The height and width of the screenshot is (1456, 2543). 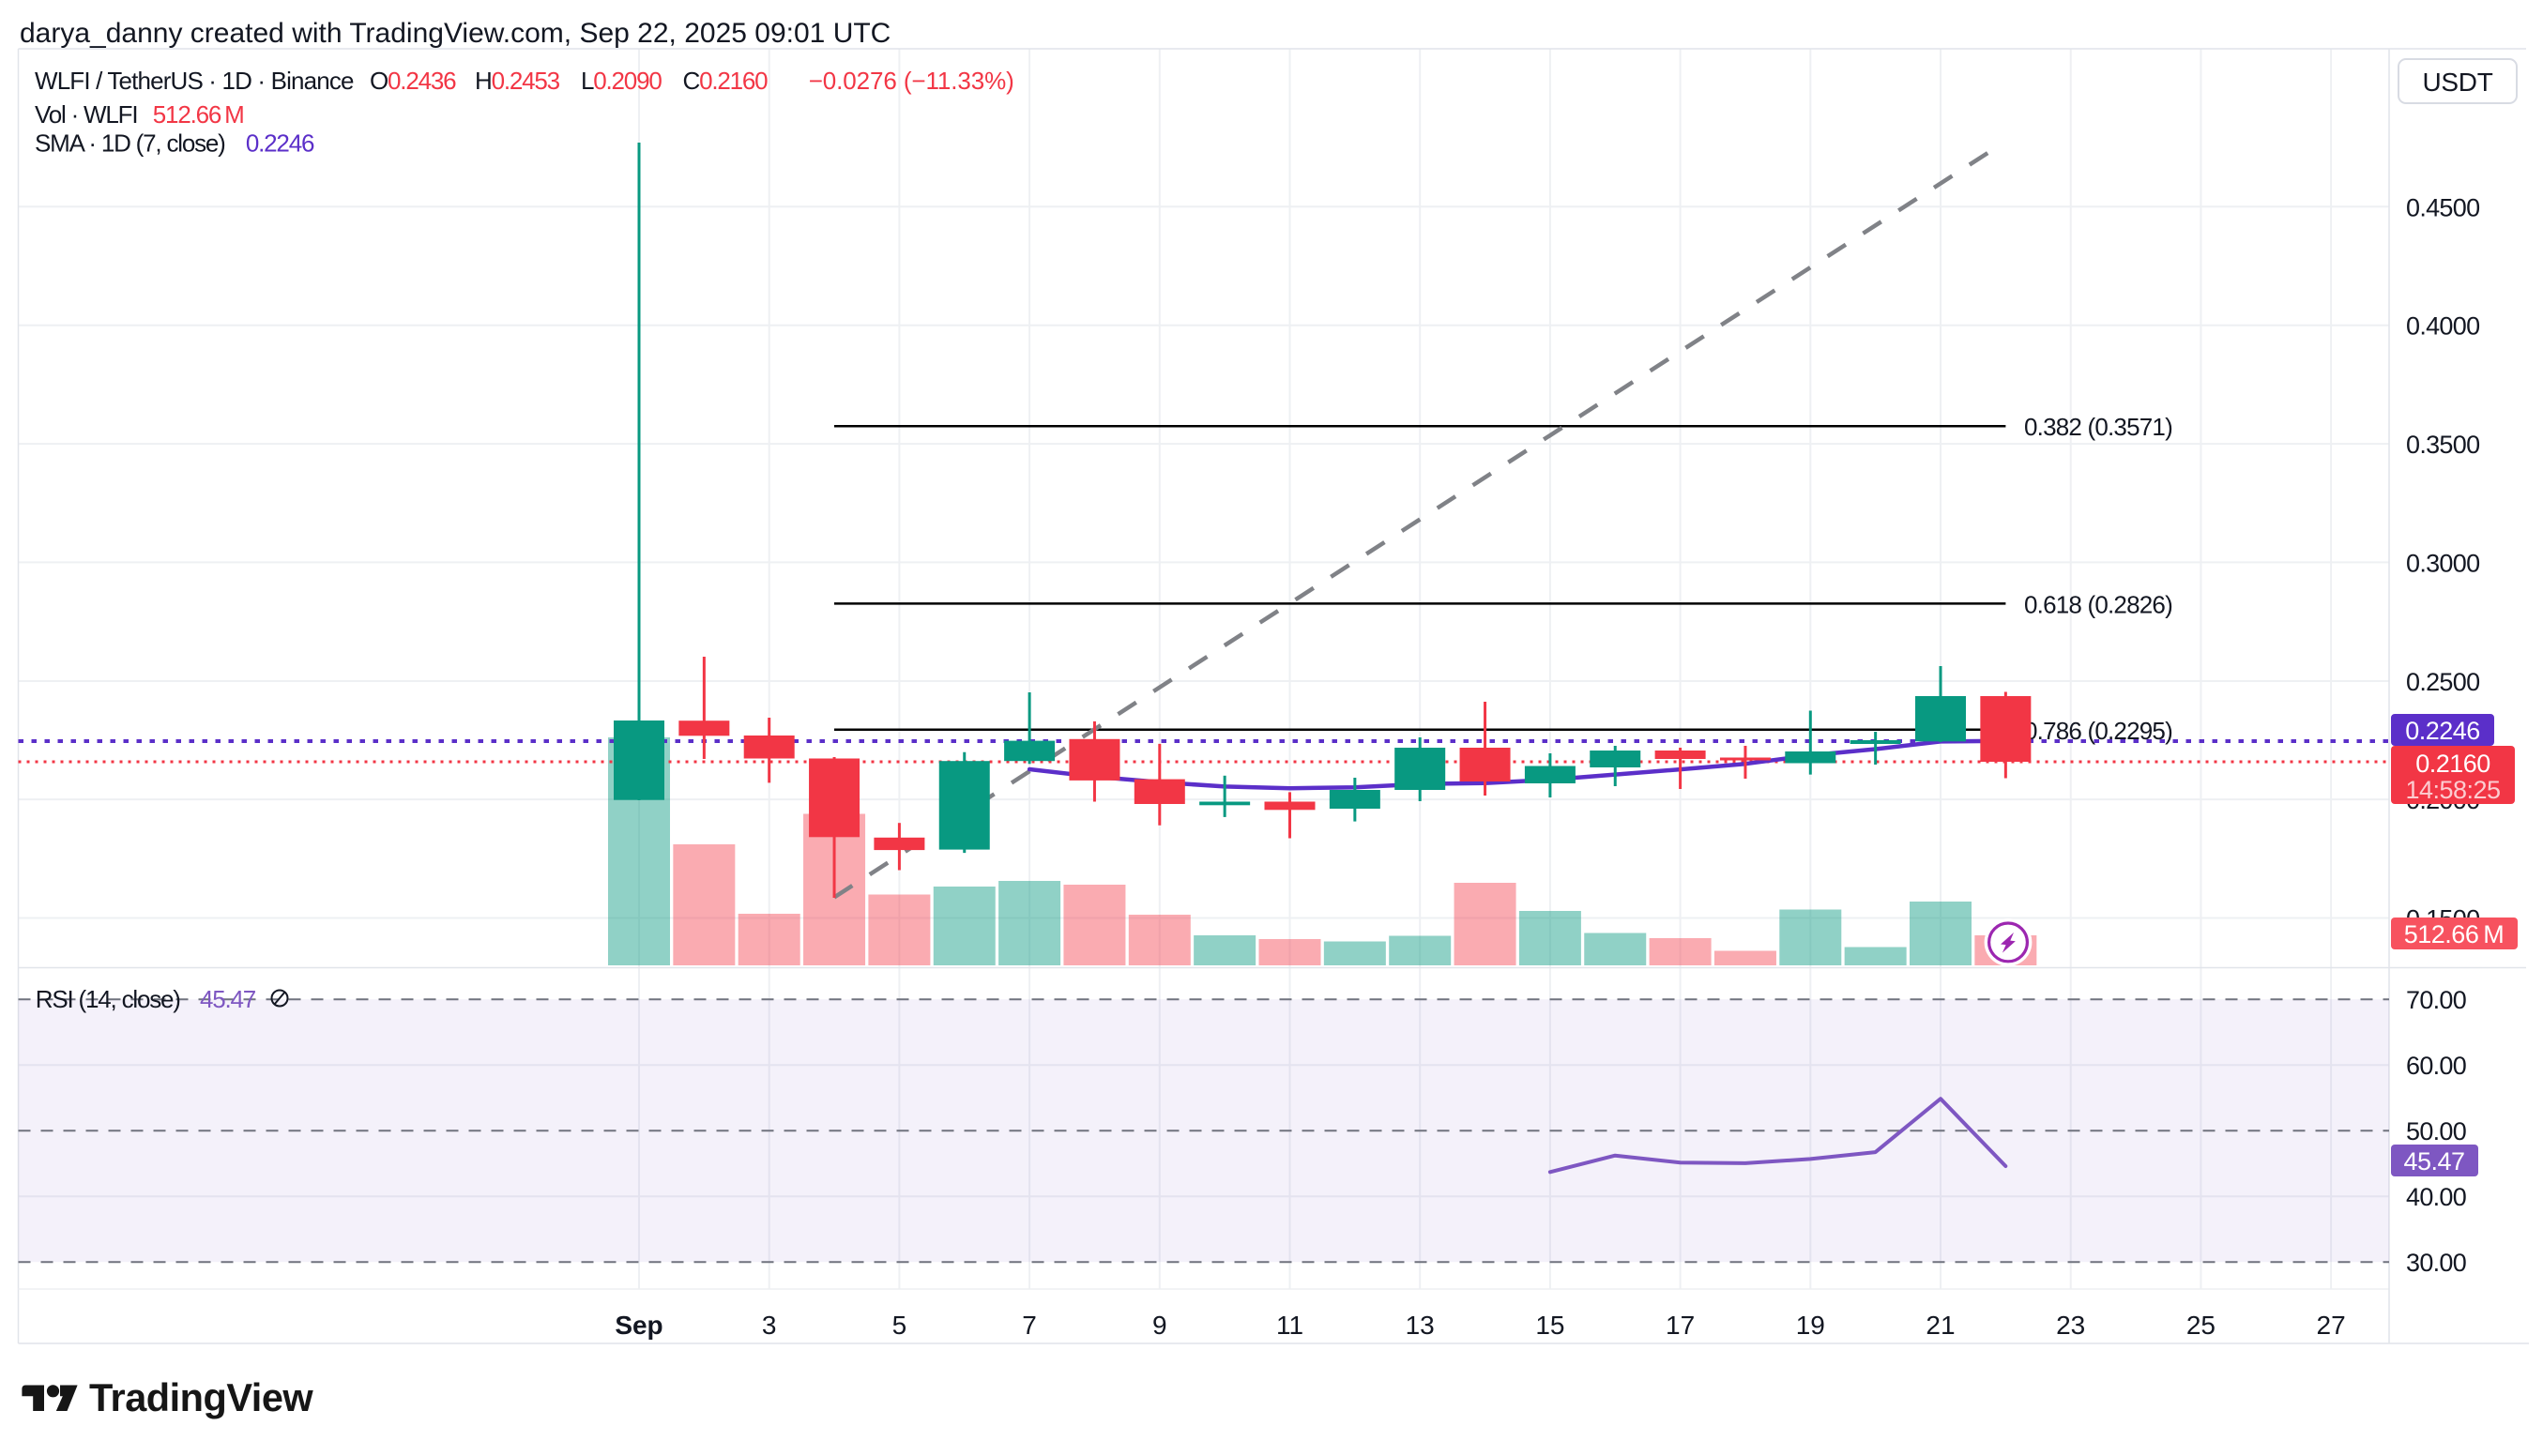 What do you see at coordinates (2433, 1161) in the screenshot?
I see `svg-text: 45.47` at bounding box center [2433, 1161].